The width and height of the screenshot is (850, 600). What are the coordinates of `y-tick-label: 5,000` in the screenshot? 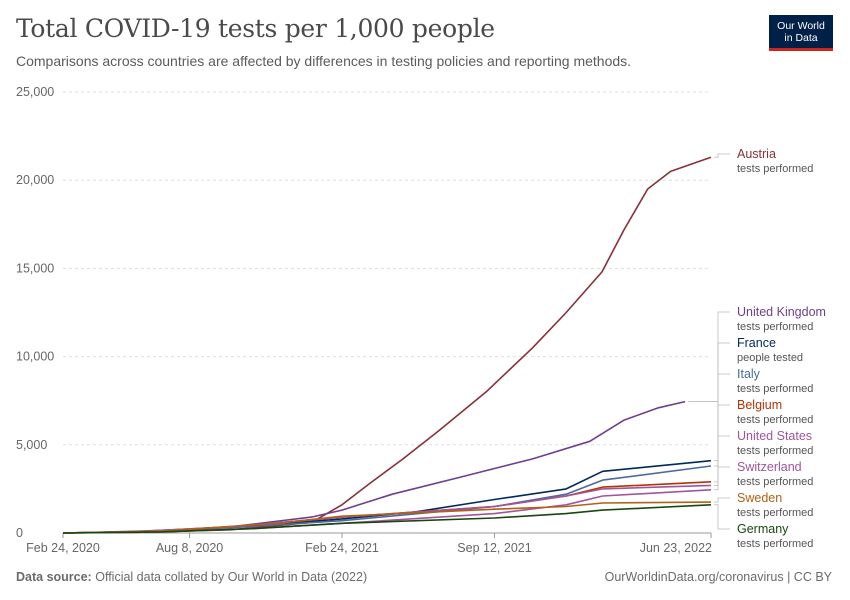 It's located at (31, 445).